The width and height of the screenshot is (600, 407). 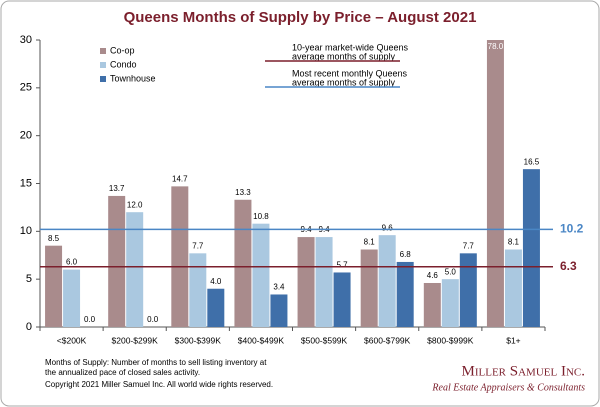 I want to click on value-label: 13.7, so click(x=117, y=188).